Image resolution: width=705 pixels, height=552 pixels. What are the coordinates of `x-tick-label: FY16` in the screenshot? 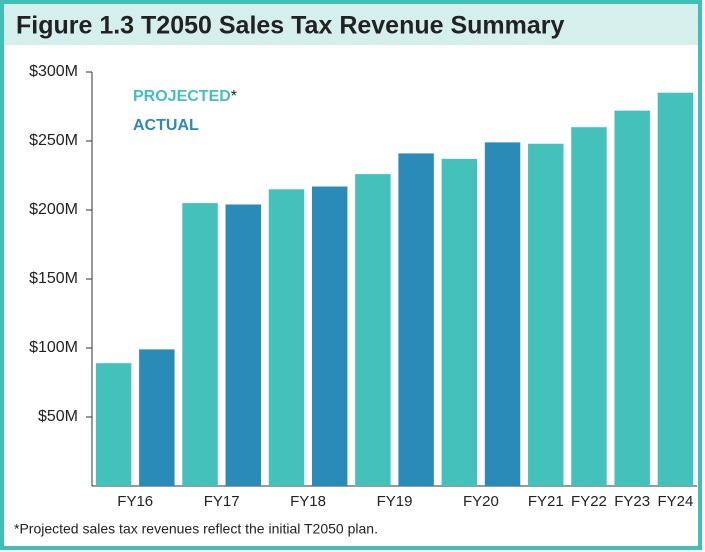 It's located at (135, 501).